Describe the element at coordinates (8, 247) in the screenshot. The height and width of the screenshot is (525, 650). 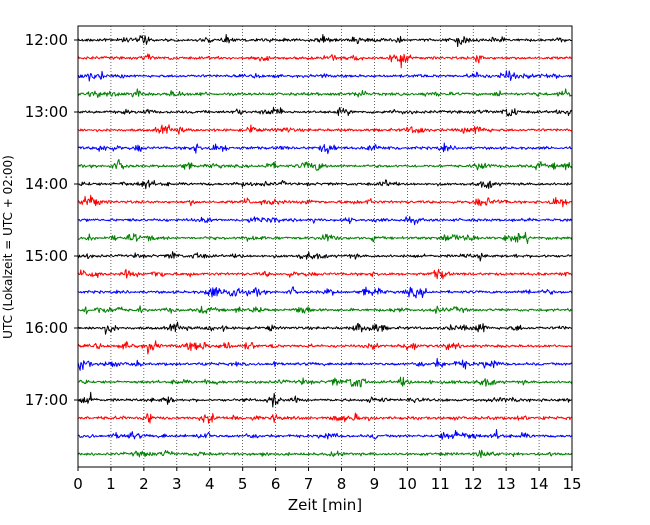
I see `y-axis-label: UTC (Lokalzeit = UTC + 02:00)` at that location.